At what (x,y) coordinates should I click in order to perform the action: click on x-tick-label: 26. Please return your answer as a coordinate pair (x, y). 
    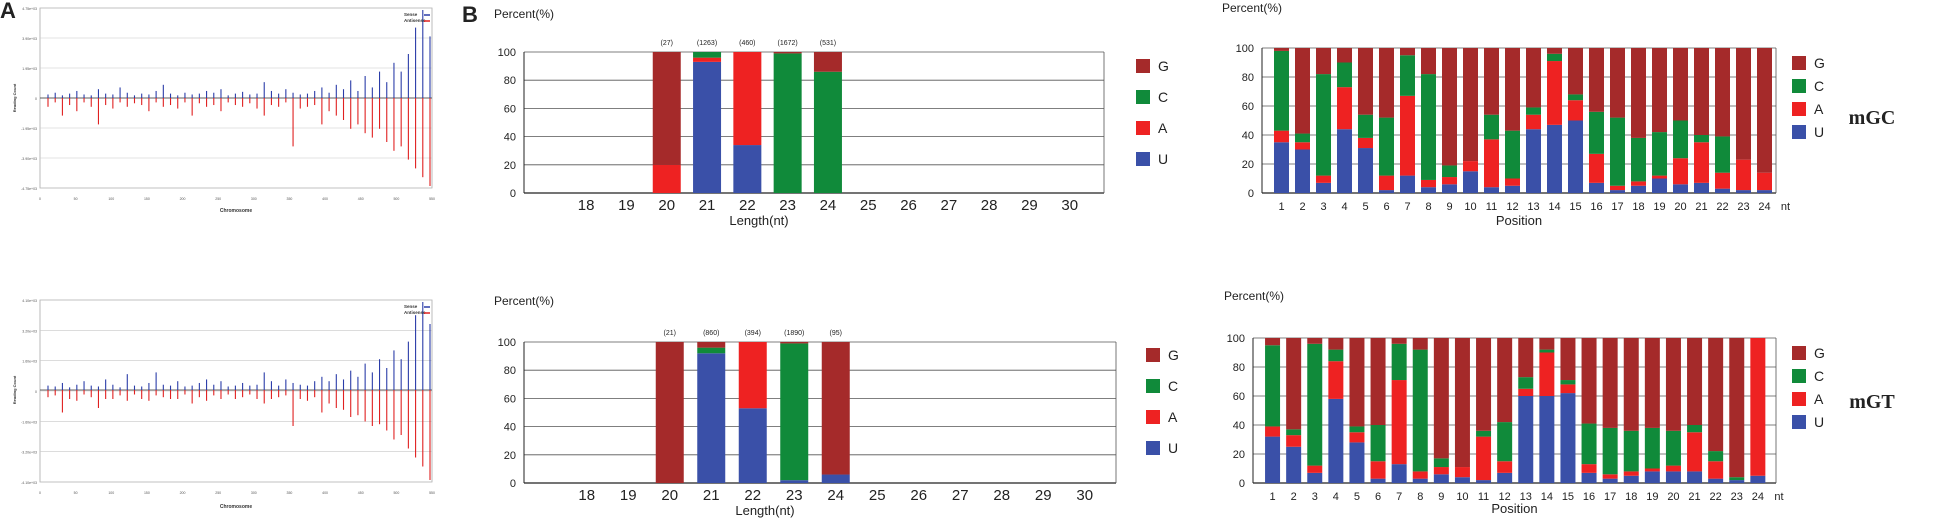
    Looking at the image, I should click on (918, 495).